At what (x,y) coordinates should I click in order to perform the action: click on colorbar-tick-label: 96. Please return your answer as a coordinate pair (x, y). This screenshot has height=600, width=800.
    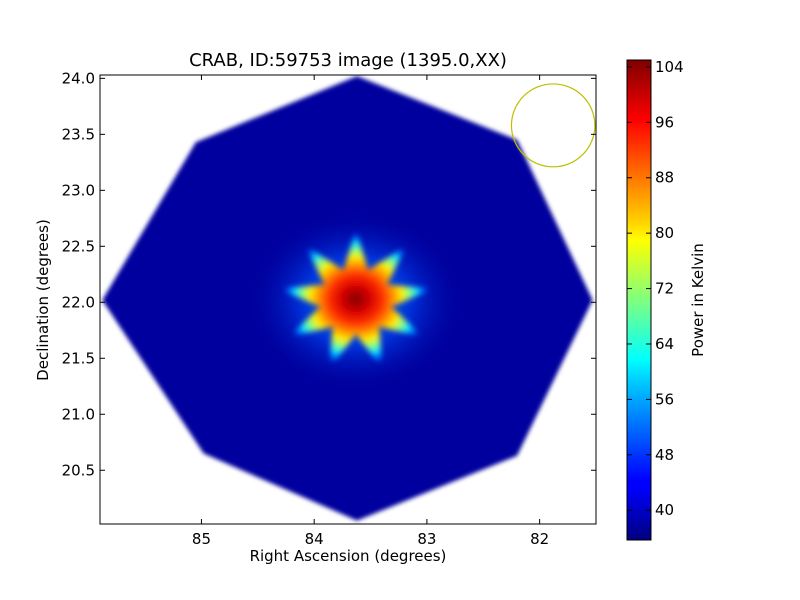
    Looking at the image, I should click on (664, 122).